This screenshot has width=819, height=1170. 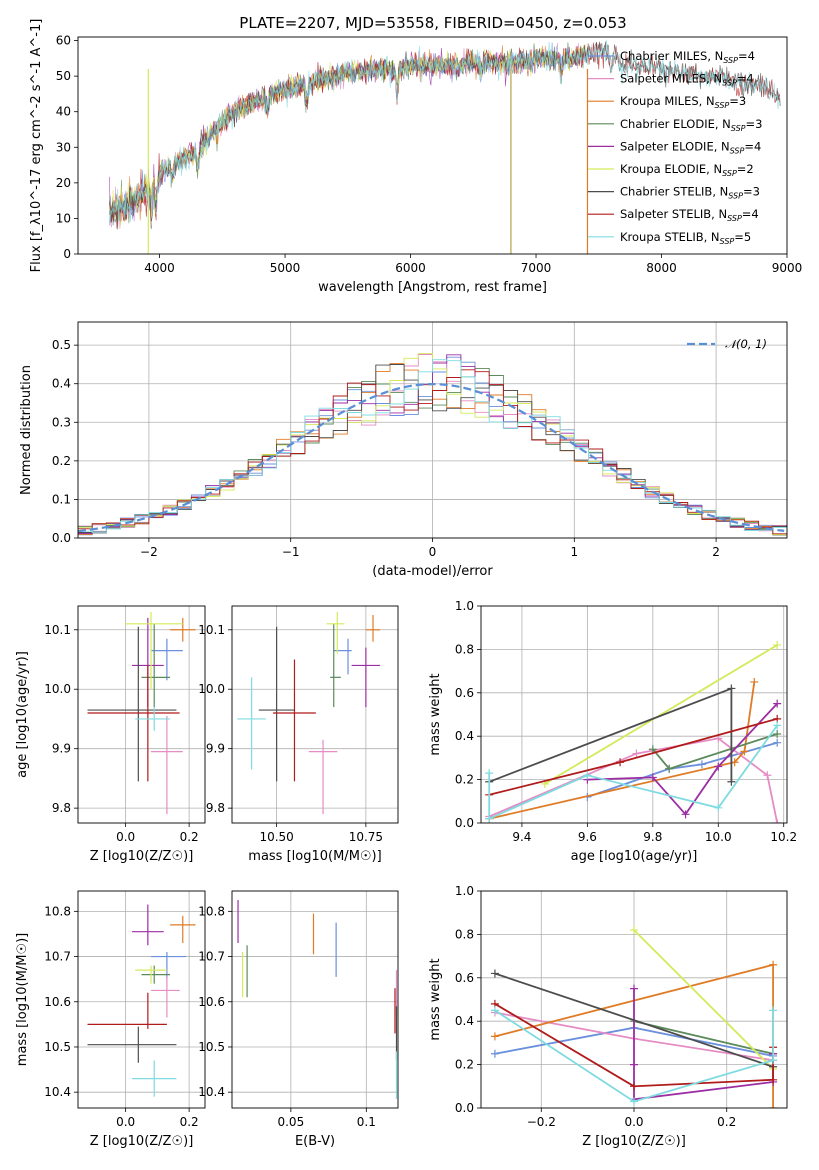 What do you see at coordinates (366, 677) in the screenshot?
I see `age_vs_mass-point-salpeter-elodie` at bounding box center [366, 677].